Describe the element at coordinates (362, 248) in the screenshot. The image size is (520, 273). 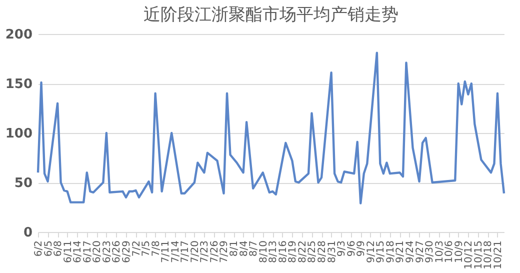
I see `x-tick-label: 9/9` at that location.